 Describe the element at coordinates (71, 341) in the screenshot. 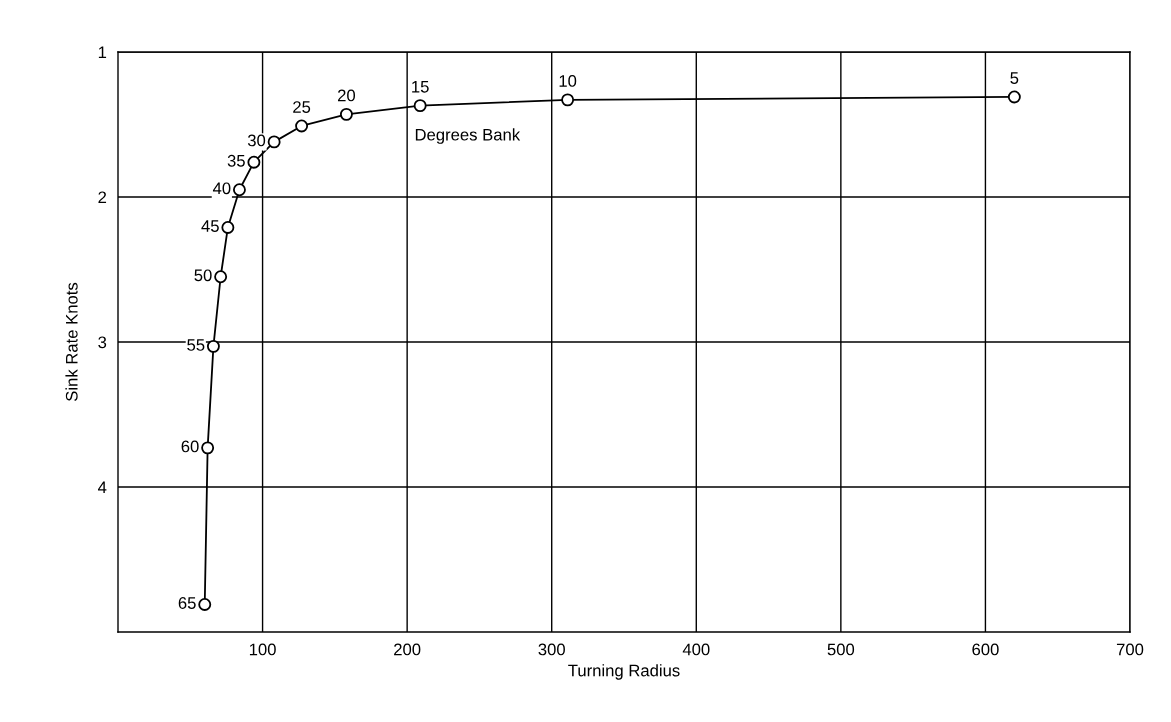

I see `y-axis-title: Sink Rate Knots` at that location.